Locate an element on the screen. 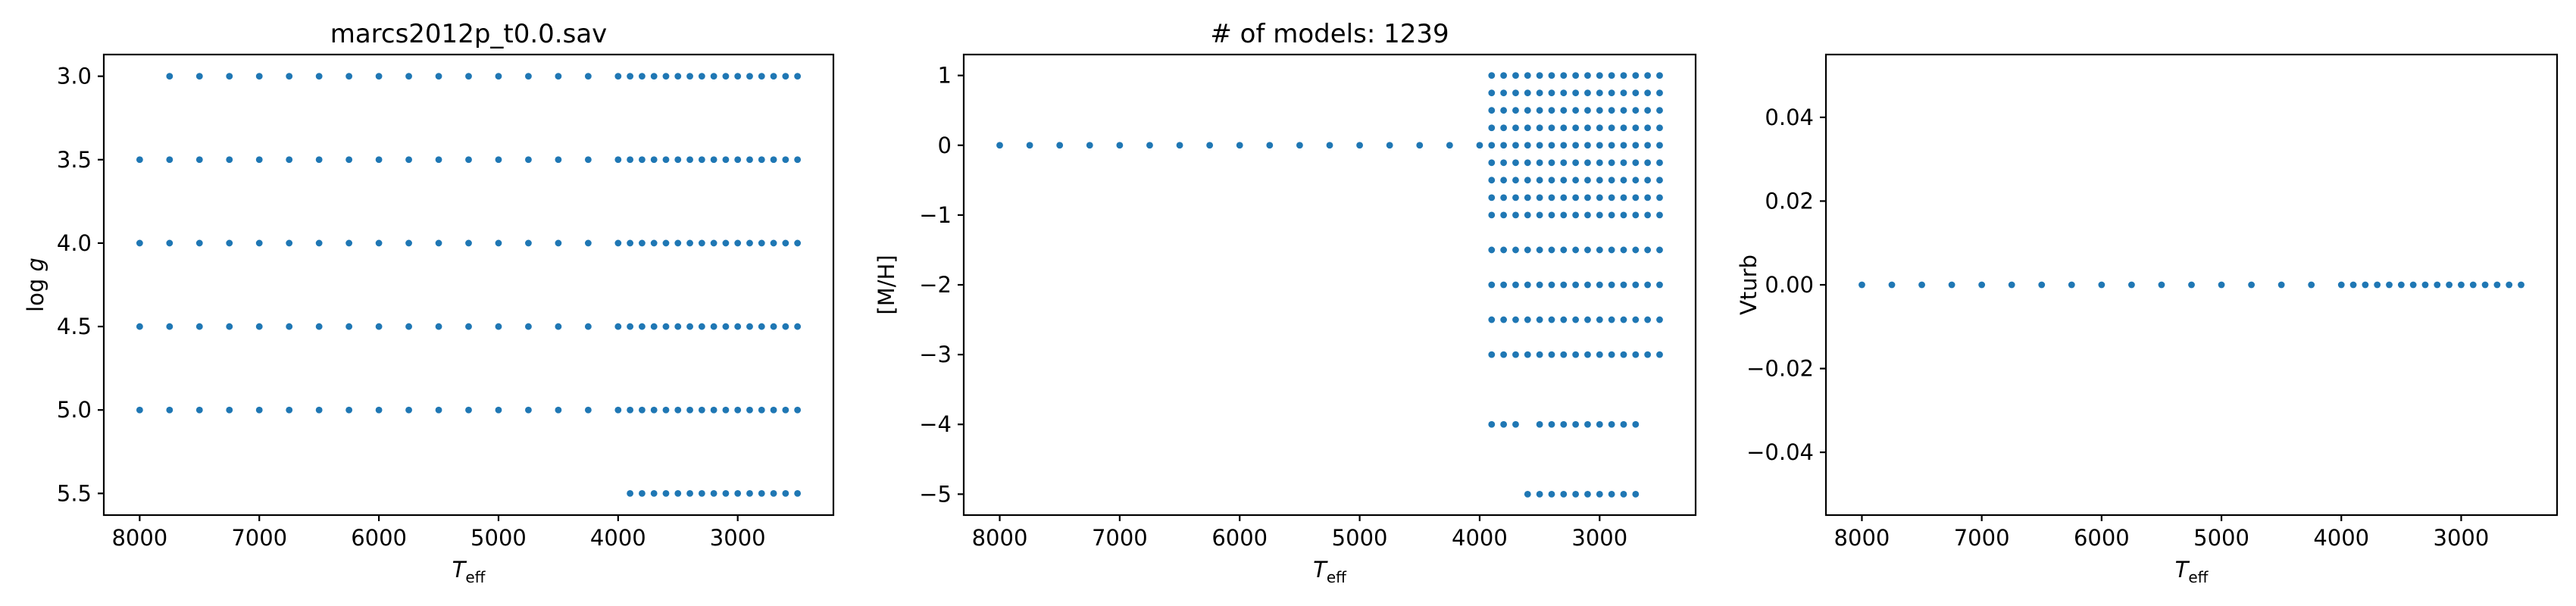 This screenshot has height=606, width=2576. chart-2-y-axis-label: [M/H] is located at coordinates (887, 284).